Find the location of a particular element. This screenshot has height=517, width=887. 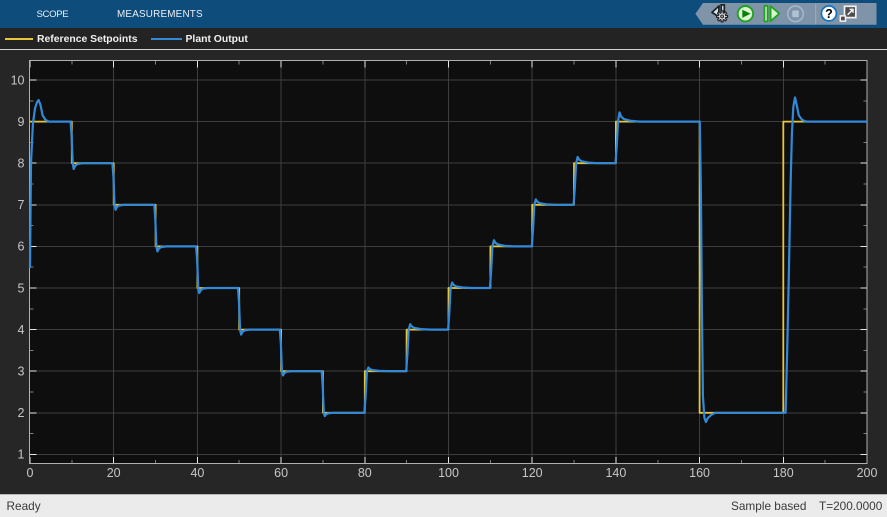

svg-text: 4 is located at coordinates (21, 330).